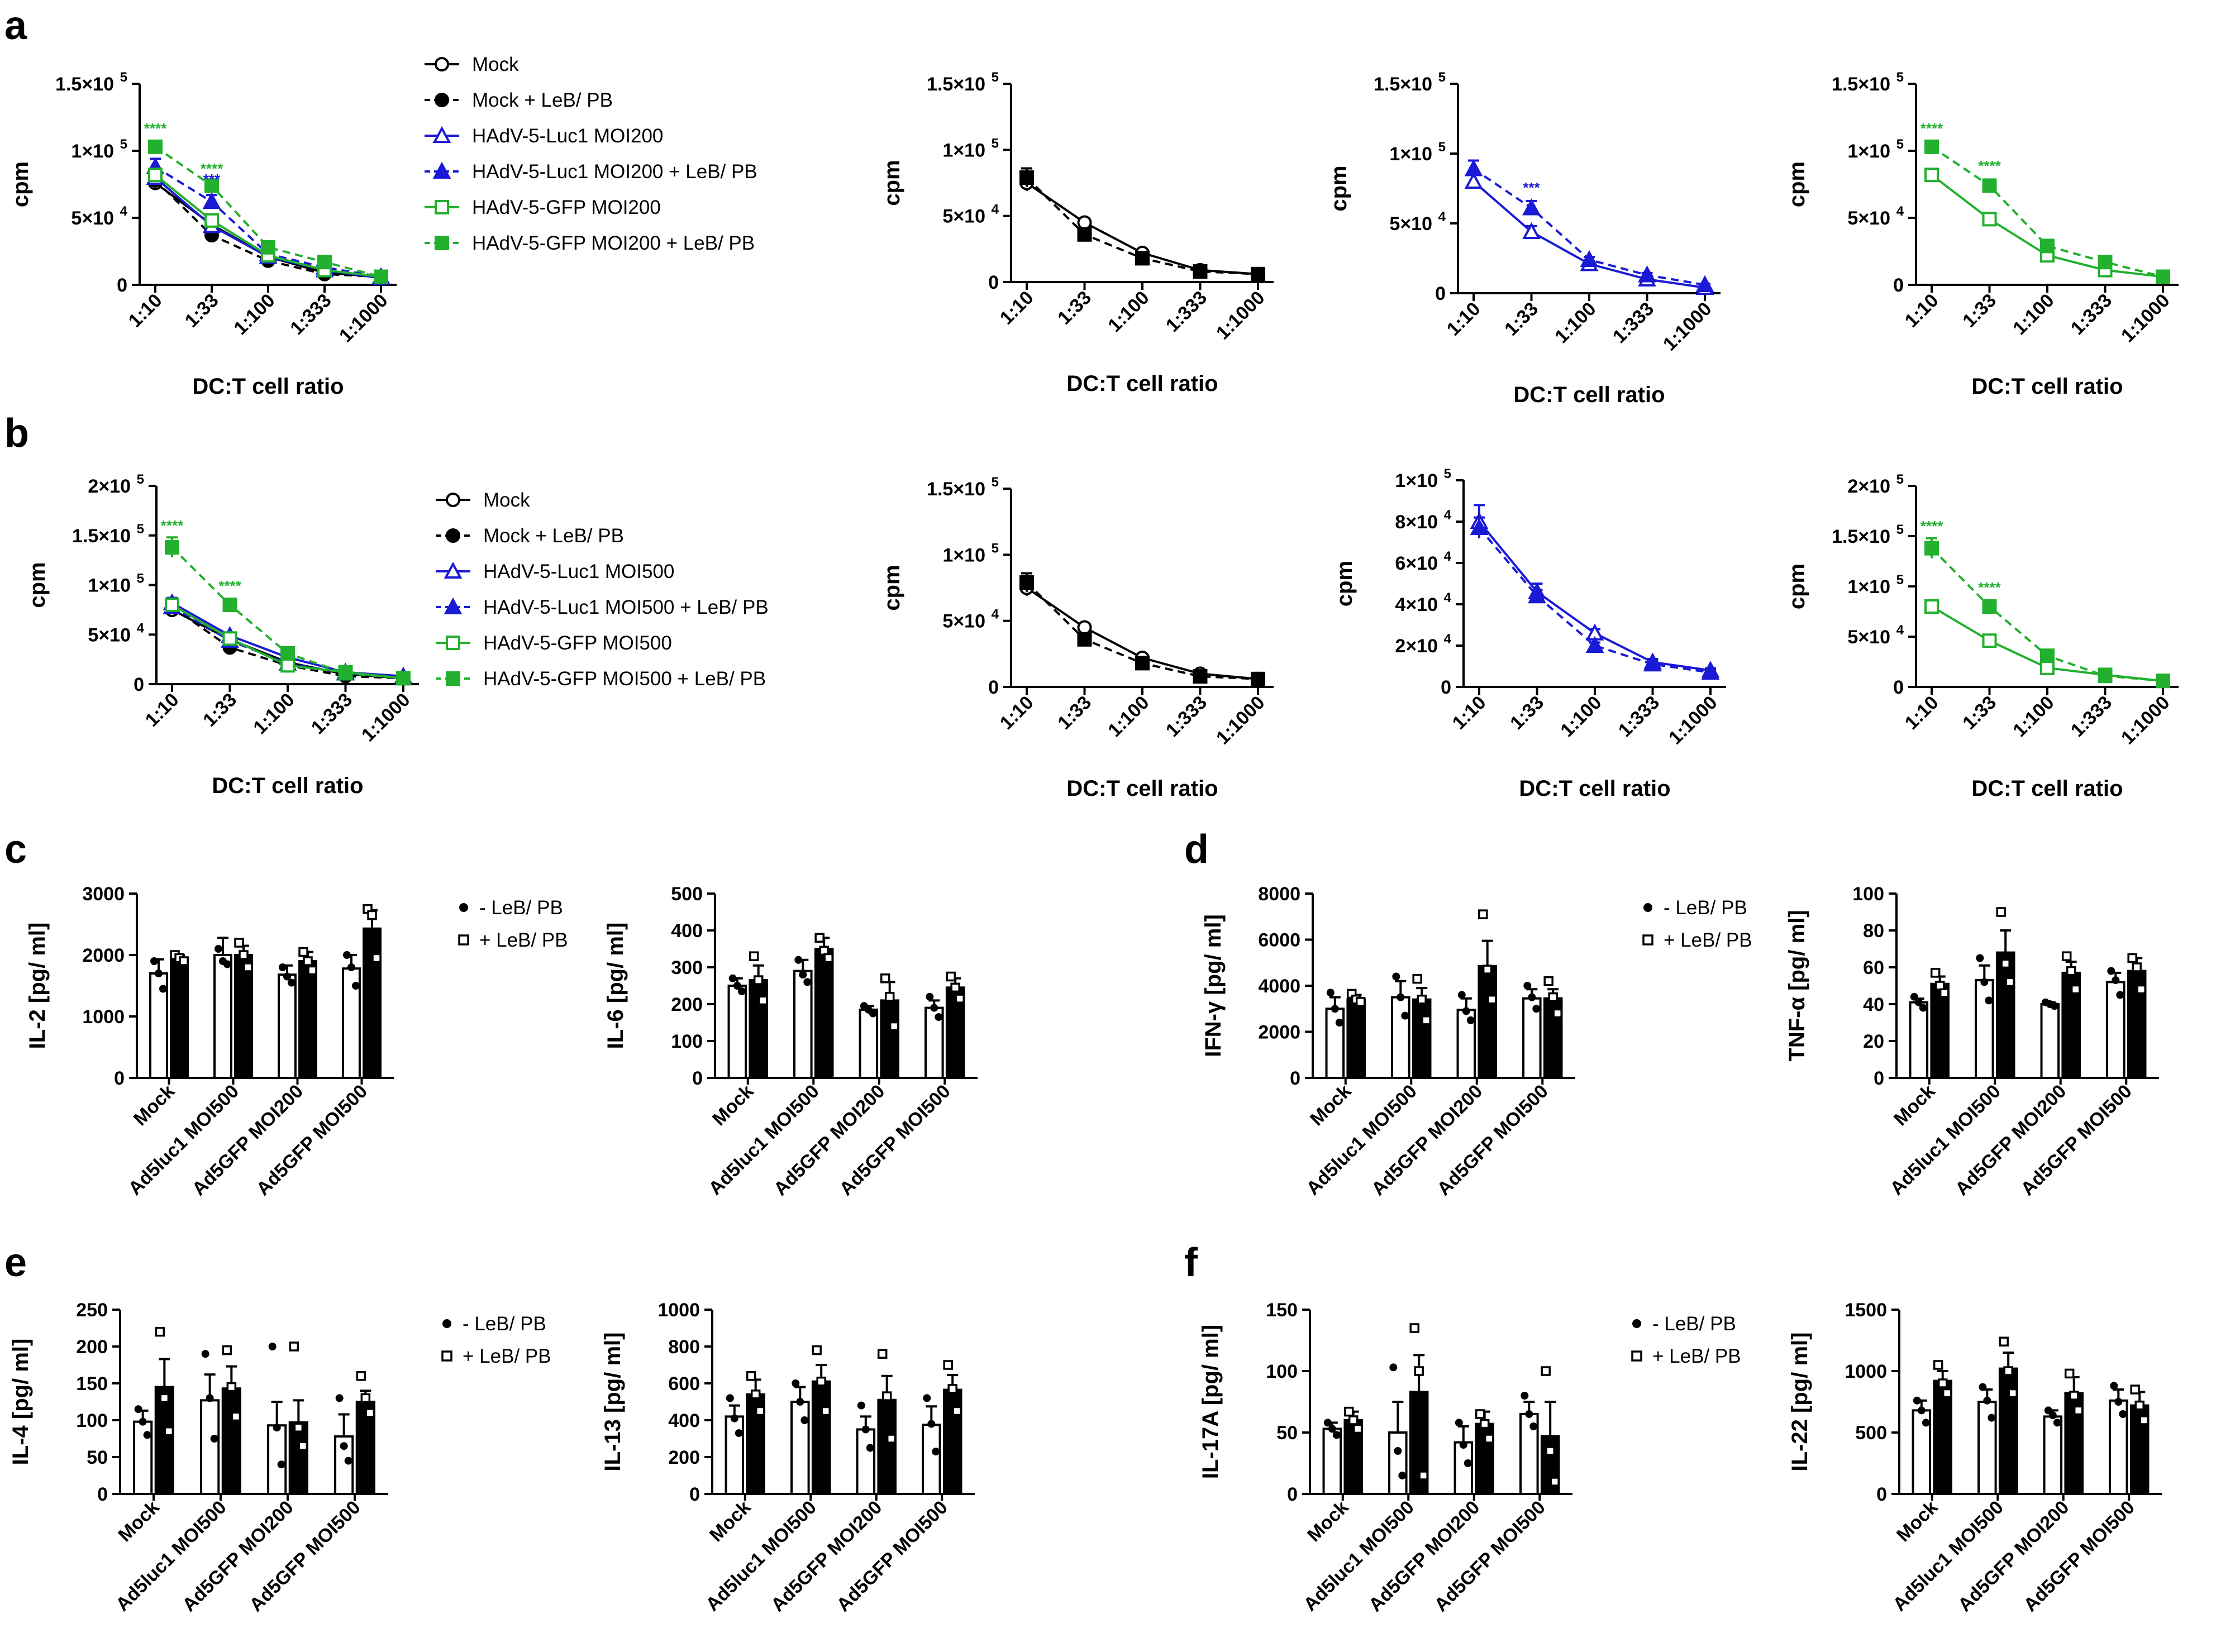 This screenshot has height=1652, width=2216. What do you see at coordinates (172, 525) in the screenshot?
I see `significance-marker: ****` at bounding box center [172, 525].